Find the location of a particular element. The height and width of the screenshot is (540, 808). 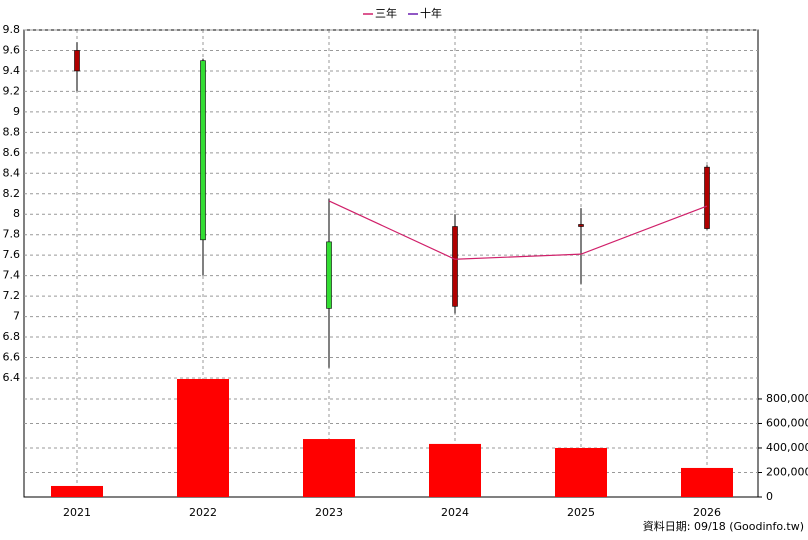

y2-tick-label: 0 is located at coordinates (769, 496).